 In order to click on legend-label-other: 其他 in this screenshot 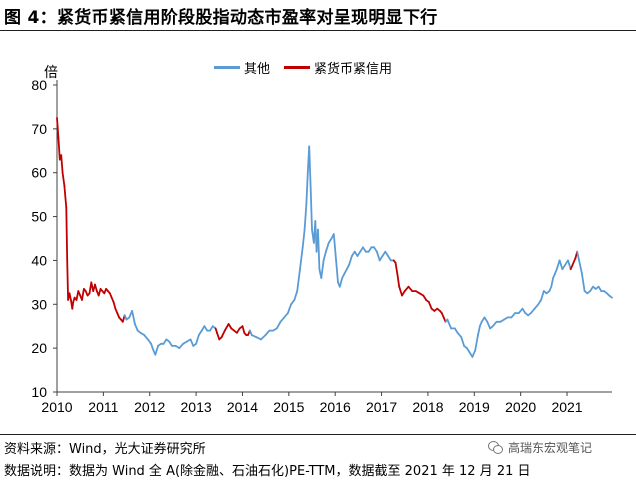, I will do `click(257, 69)`.